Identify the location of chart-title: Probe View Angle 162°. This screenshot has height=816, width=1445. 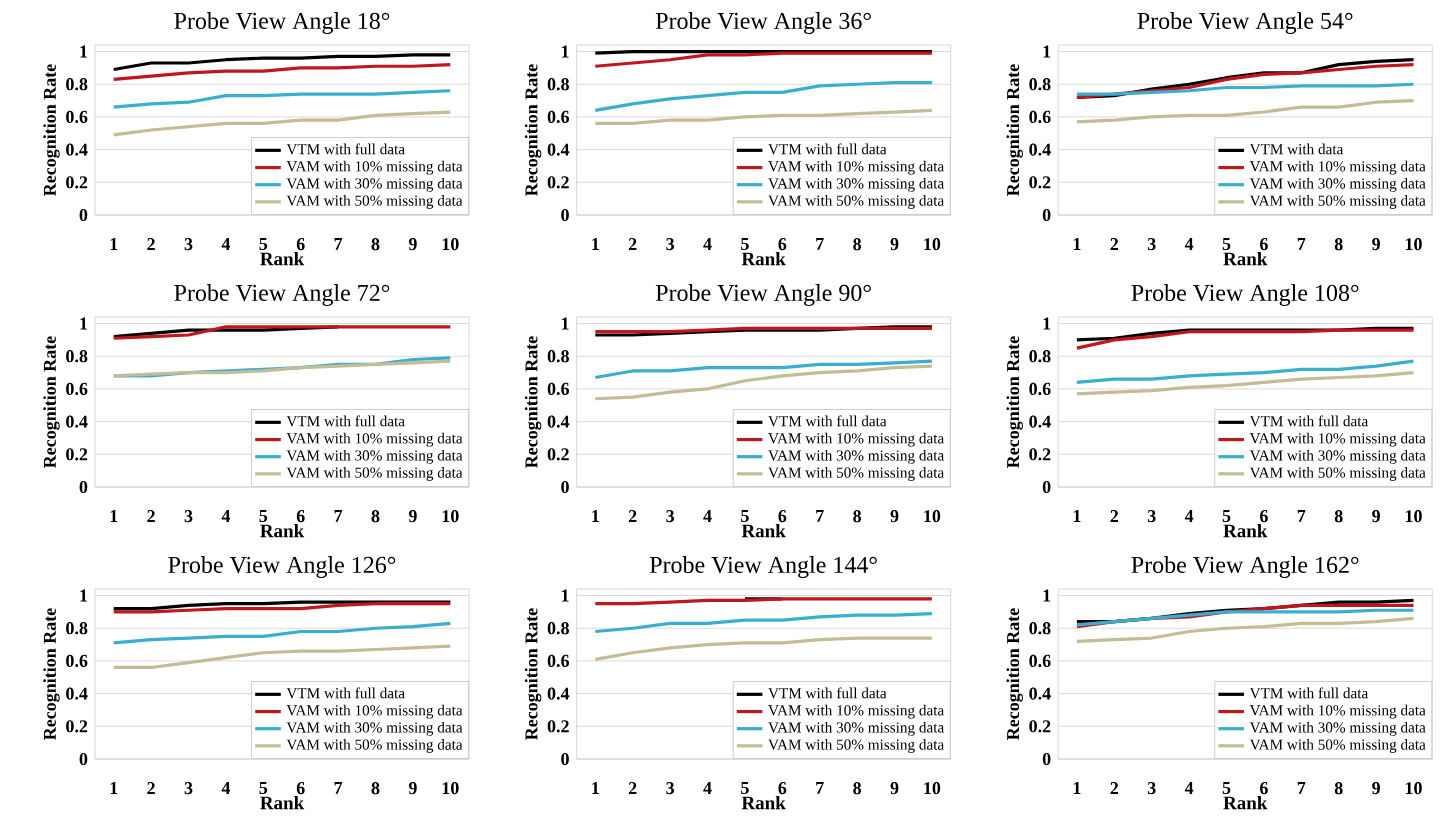
(1245, 567).